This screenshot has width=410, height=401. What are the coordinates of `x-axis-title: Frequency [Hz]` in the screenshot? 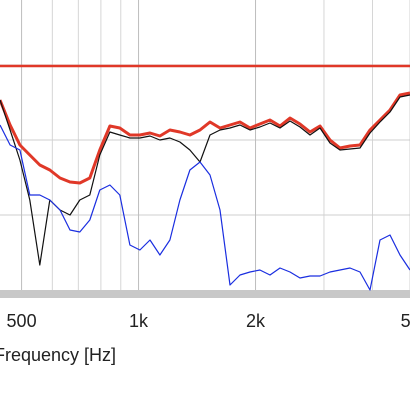 It's located at (58, 355).